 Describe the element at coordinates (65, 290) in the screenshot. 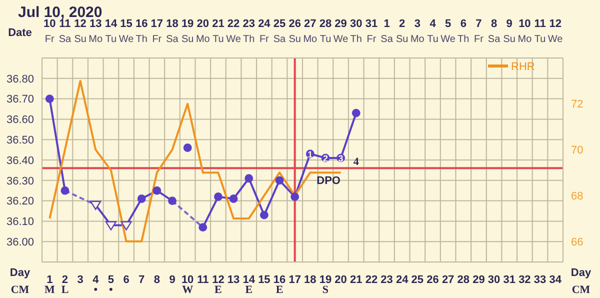

I see `text: L` at that location.